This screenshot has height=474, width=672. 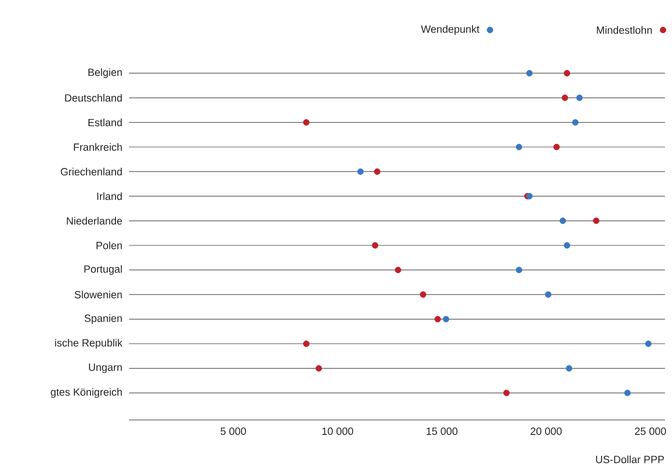 I want to click on y-tick-label: Spanien, so click(x=103, y=319).